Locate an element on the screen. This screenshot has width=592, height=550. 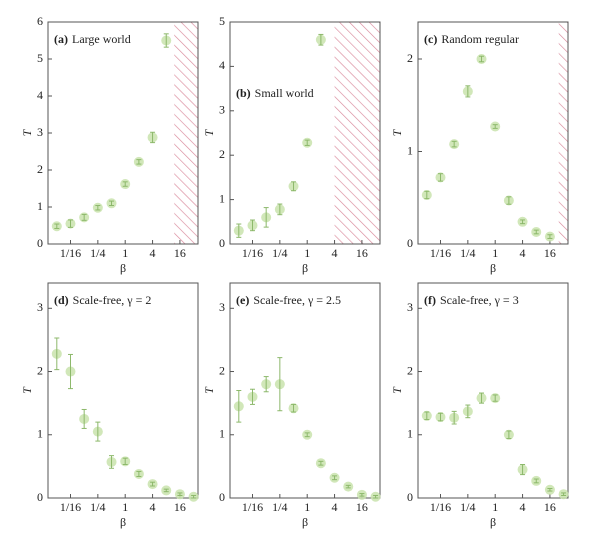
panel: 0 1 2 3 1/16 1/4 1 4 16 β T (f) Scale-free, γ = 3 is located at coordinates (479, 405).